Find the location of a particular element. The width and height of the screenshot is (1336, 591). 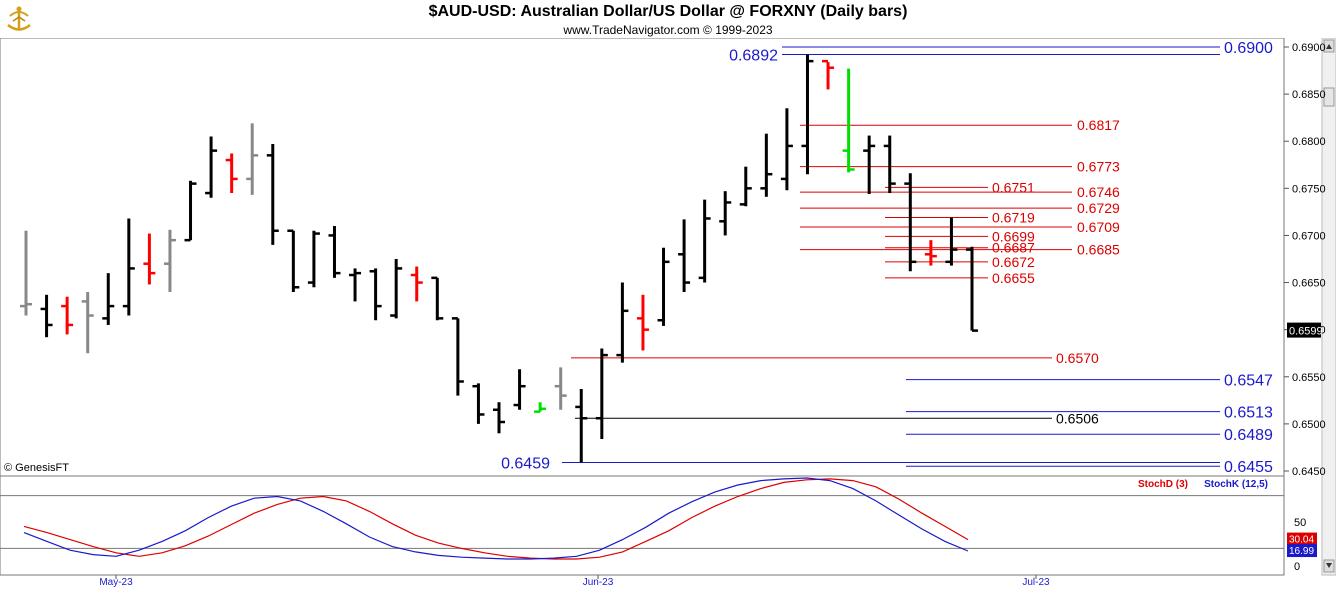

trade-navigator-logo-icon is located at coordinates (19, 19).